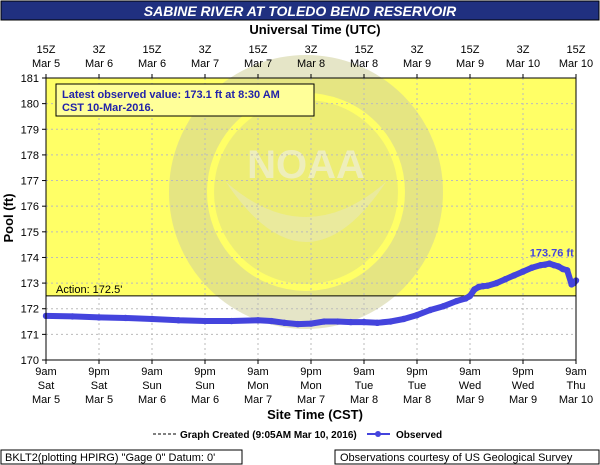 The height and width of the screenshot is (465, 600). What do you see at coordinates (30, 207) in the screenshot?
I see `y-tick-label: 176` at bounding box center [30, 207].